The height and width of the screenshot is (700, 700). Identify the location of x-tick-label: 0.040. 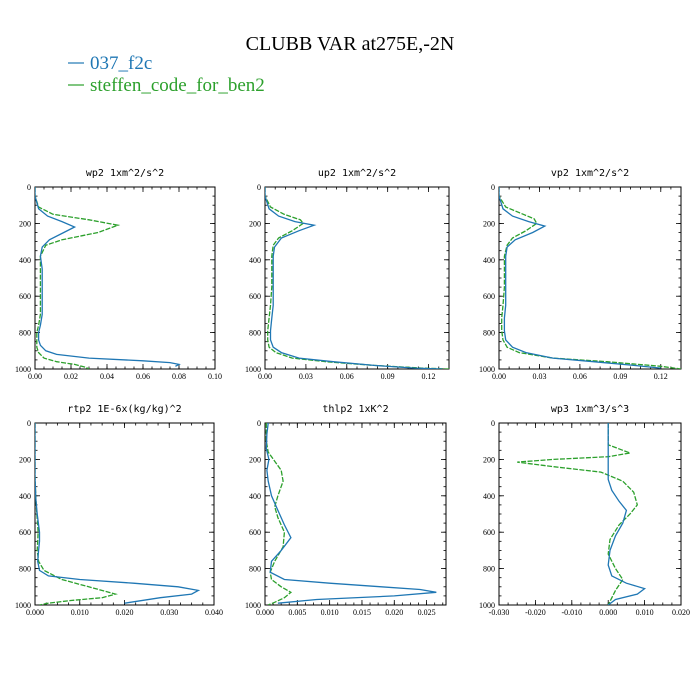
(214, 612).